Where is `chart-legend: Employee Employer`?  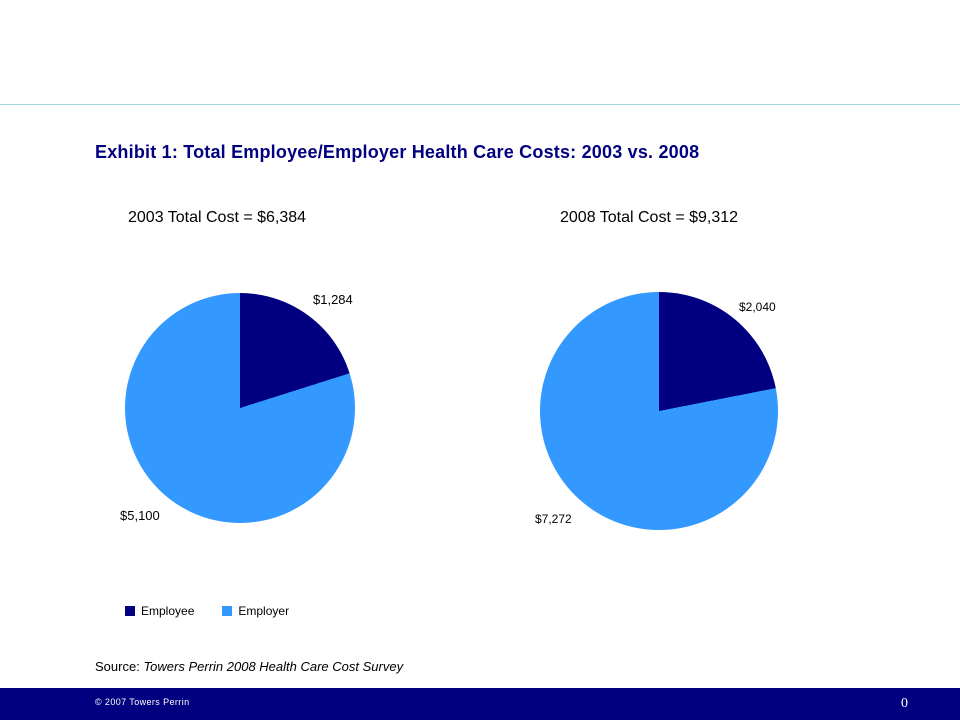
chart-legend: Employee Employer is located at coordinates (207, 611).